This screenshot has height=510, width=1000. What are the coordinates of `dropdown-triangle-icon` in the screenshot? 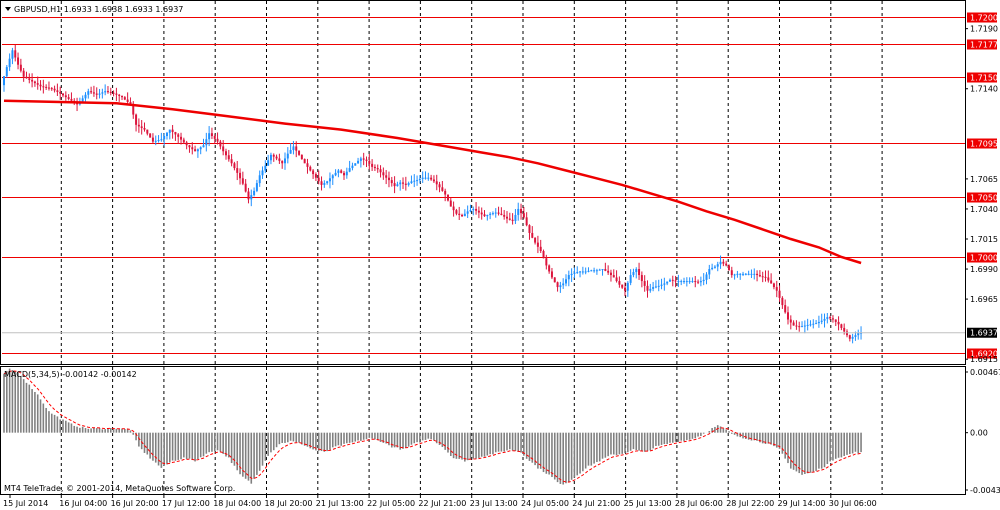 It's located at (8, 9).